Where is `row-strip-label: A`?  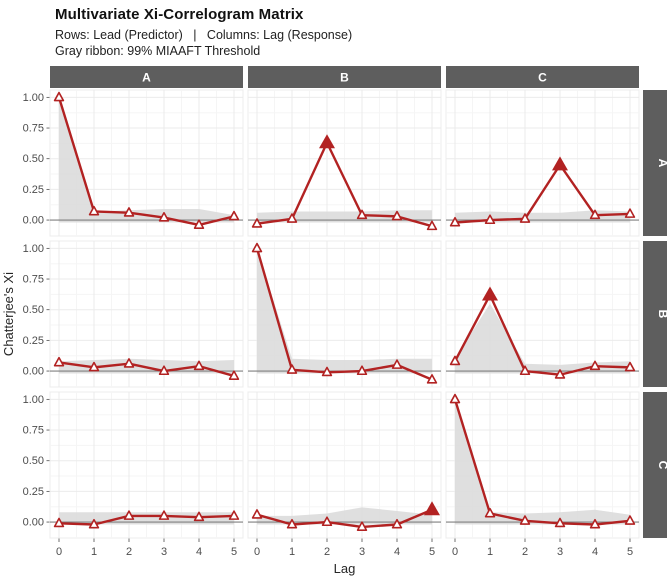
row-strip-label: A is located at coordinates (663, 163).